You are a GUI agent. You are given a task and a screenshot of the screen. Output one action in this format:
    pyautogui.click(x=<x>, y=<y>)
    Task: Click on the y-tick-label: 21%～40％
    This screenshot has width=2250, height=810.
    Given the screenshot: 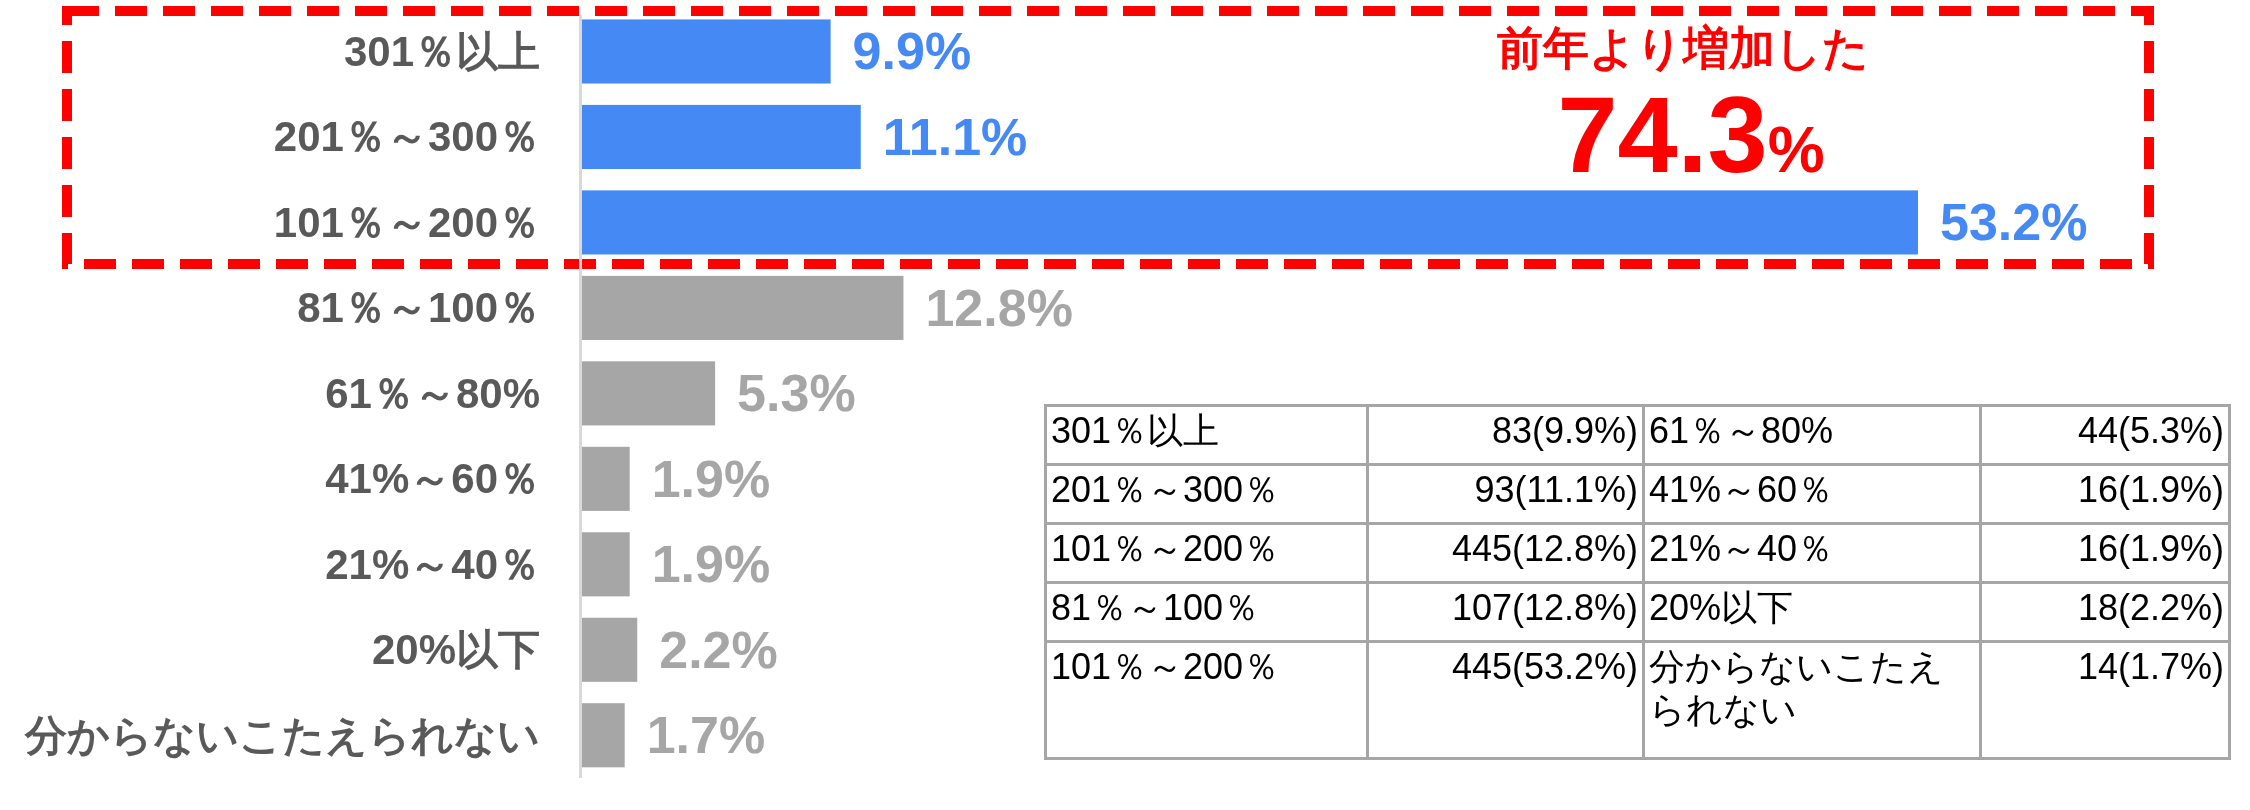 What is the action you would take?
    pyautogui.click(x=432, y=564)
    